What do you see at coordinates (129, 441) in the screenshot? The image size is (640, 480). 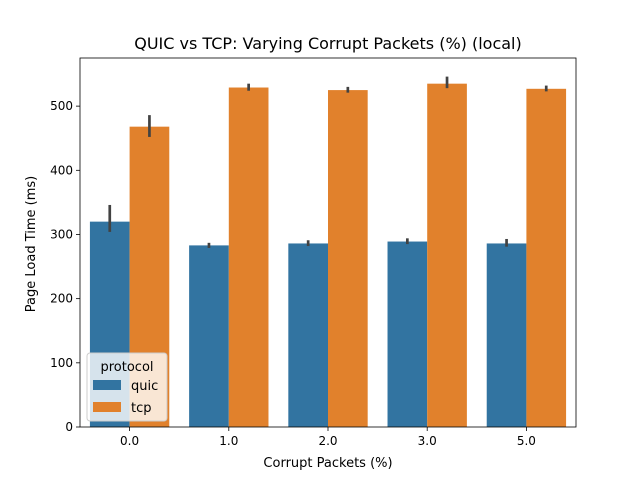 I see `x-tick-label: 0.0` at bounding box center [129, 441].